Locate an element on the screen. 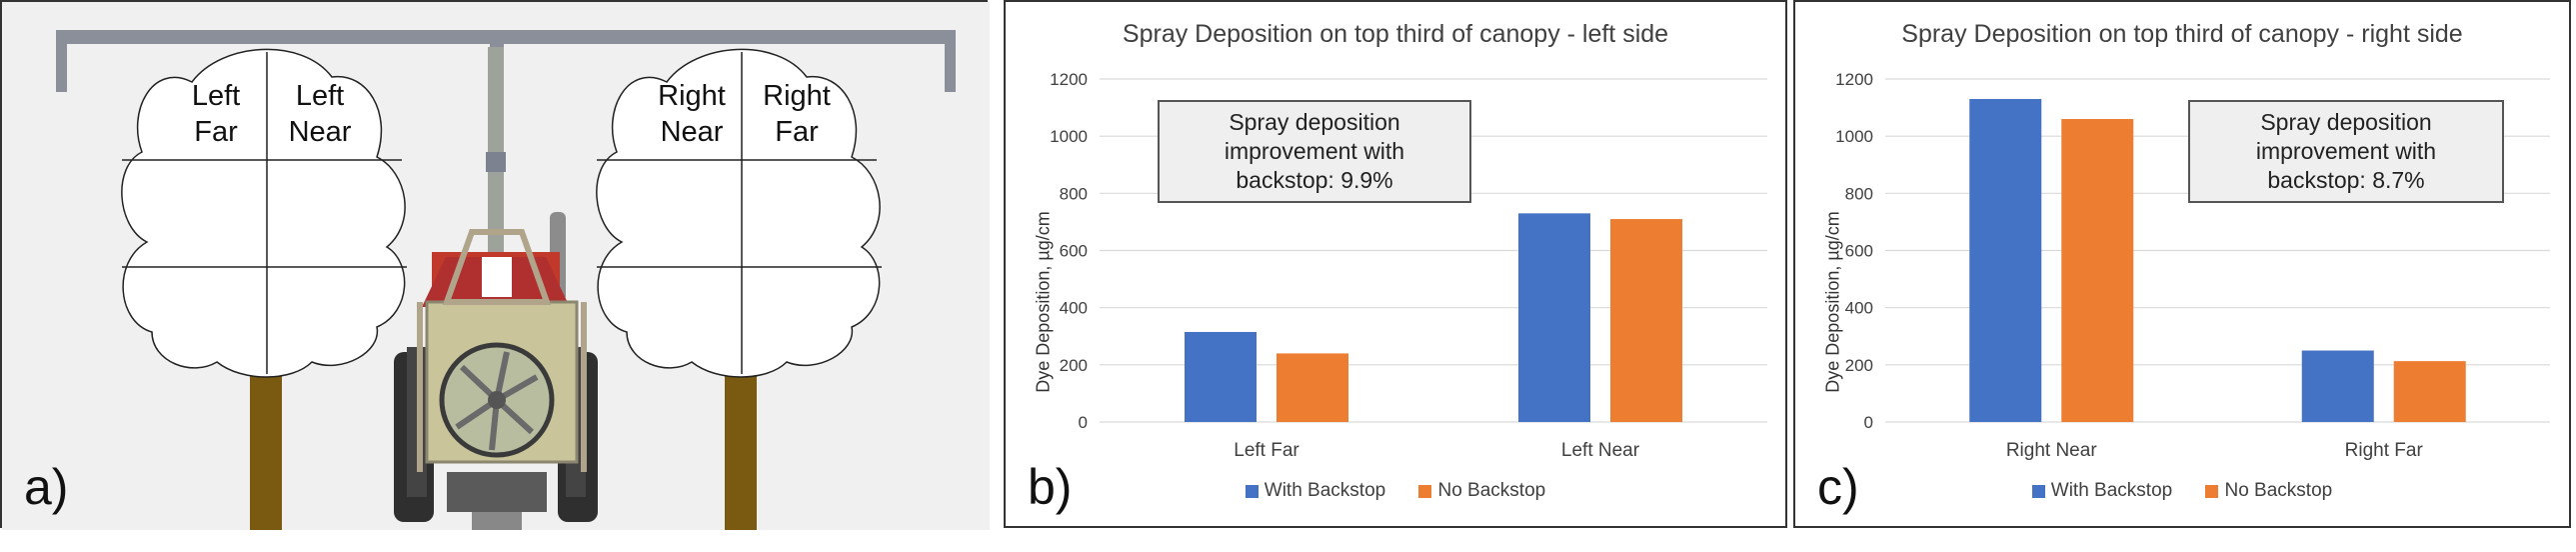  left-near-label-line1: Left is located at coordinates (320, 96).